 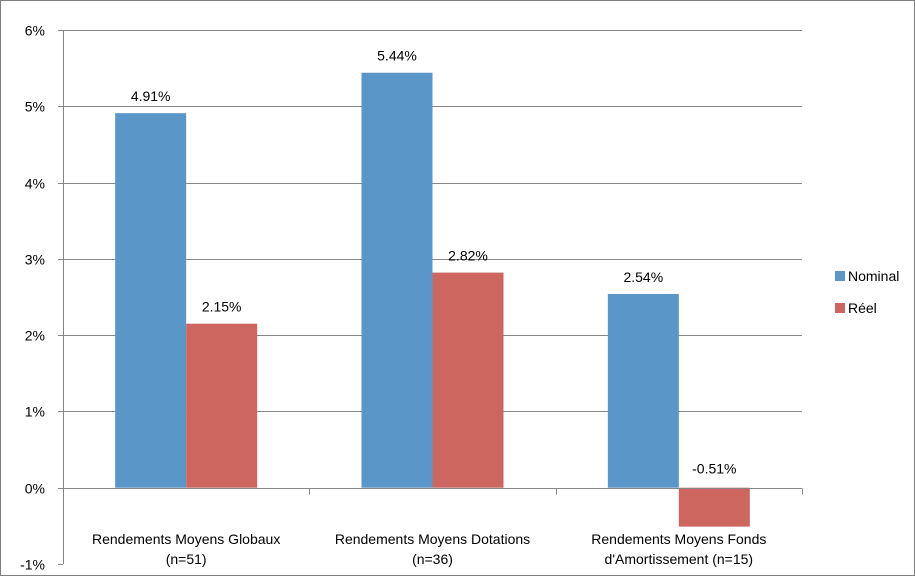 What do you see at coordinates (35, 184) in the screenshot?
I see `y-tick-label: 4%` at bounding box center [35, 184].